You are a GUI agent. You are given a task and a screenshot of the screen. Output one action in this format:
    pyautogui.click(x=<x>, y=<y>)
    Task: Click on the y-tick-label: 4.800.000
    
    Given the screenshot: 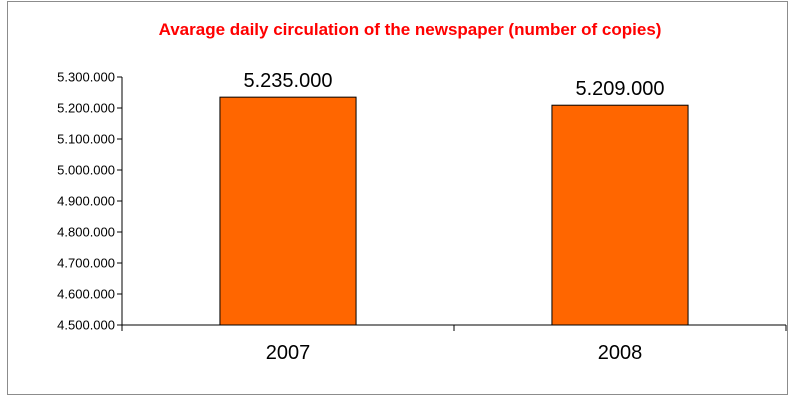 What is the action you would take?
    pyautogui.click(x=86, y=232)
    